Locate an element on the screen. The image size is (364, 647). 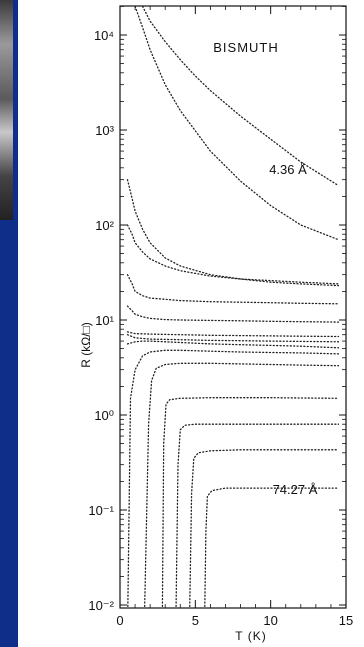
x-tick-label: 0 is located at coordinates (119, 620).